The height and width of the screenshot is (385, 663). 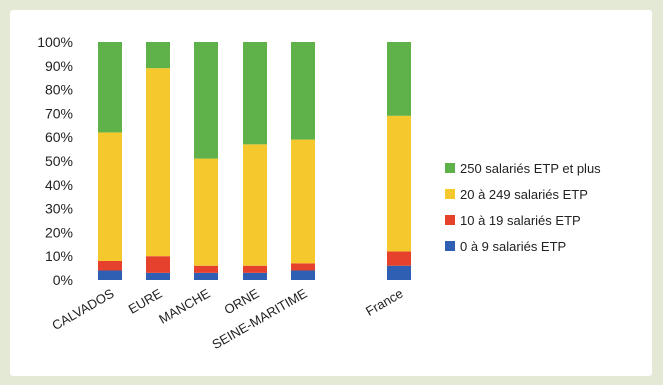 What do you see at coordinates (59, 66) in the screenshot?
I see `y-tick-label: 90%` at bounding box center [59, 66].